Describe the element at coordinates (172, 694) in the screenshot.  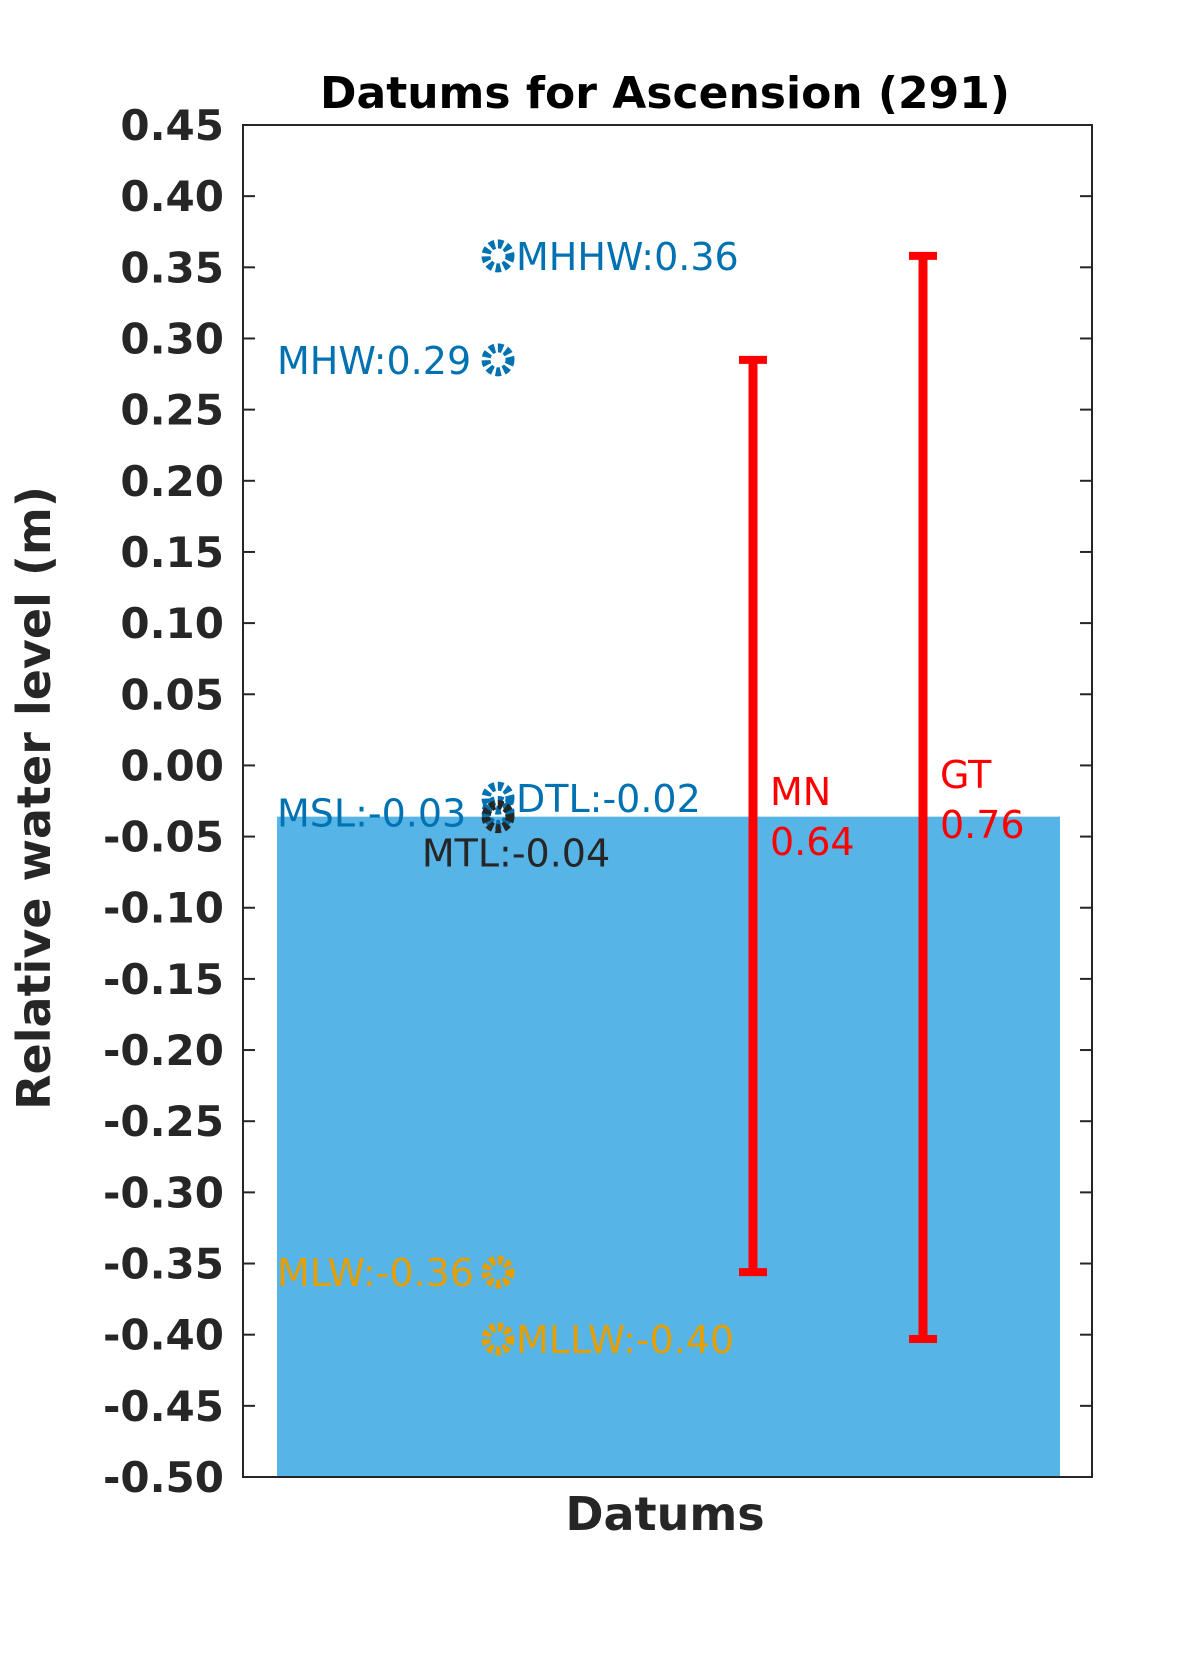
I see `y-tick-label: 0.05` at that location.